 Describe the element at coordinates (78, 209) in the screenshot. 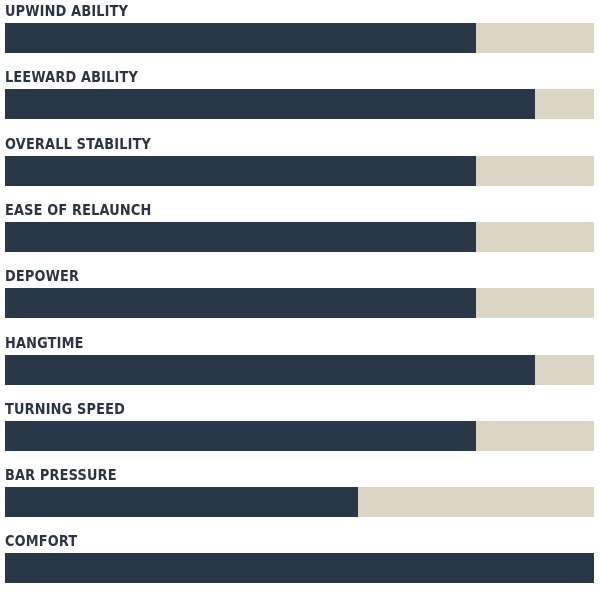

I see `rating-label: EASE OF RELAUNCH` at that location.